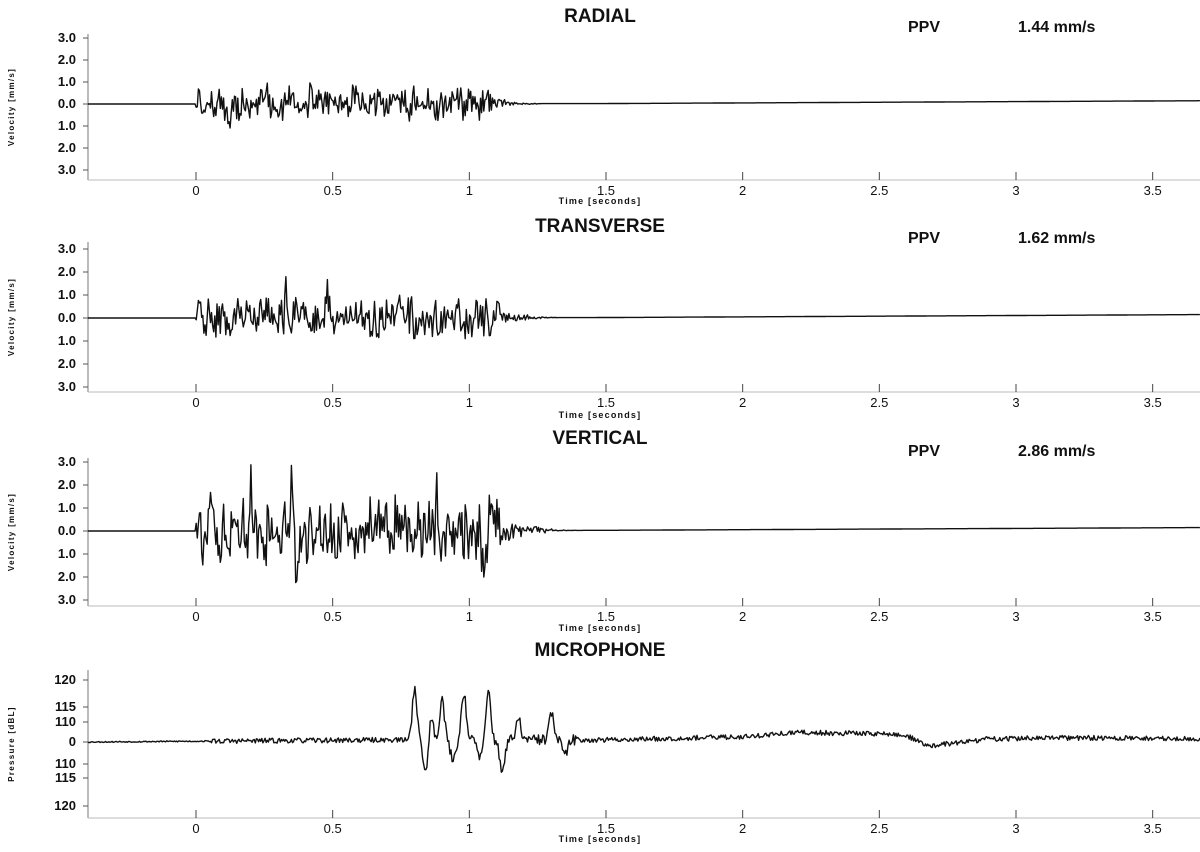 This screenshot has height=852, width=1200. What do you see at coordinates (600, 438) in the screenshot?
I see `chart-title: VERTICAL` at bounding box center [600, 438].